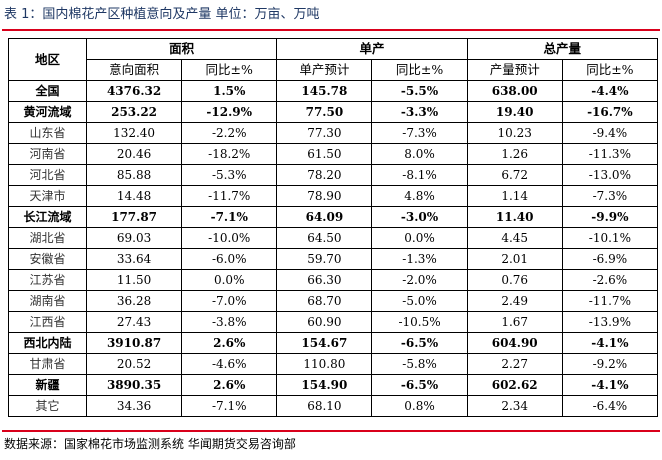 The width and height of the screenshot is (662, 460). I want to click on table-row: 江西省 27.43 -3.8% 60.90 -10.5% 1.67 -13.9%, so click(333, 322).